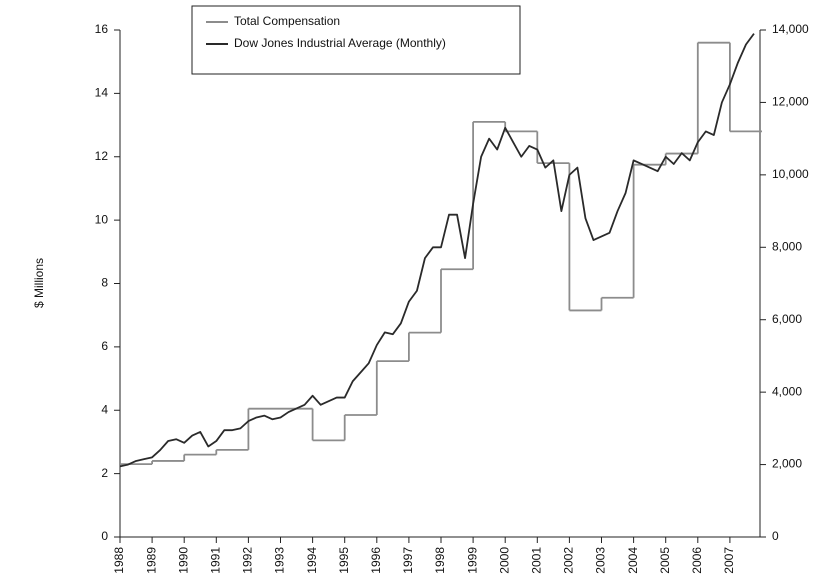 This screenshot has width=816, height=585. What do you see at coordinates (39, 283) in the screenshot?
I see `y-axis-label: $ Millions` at bounding box center [39, 283].